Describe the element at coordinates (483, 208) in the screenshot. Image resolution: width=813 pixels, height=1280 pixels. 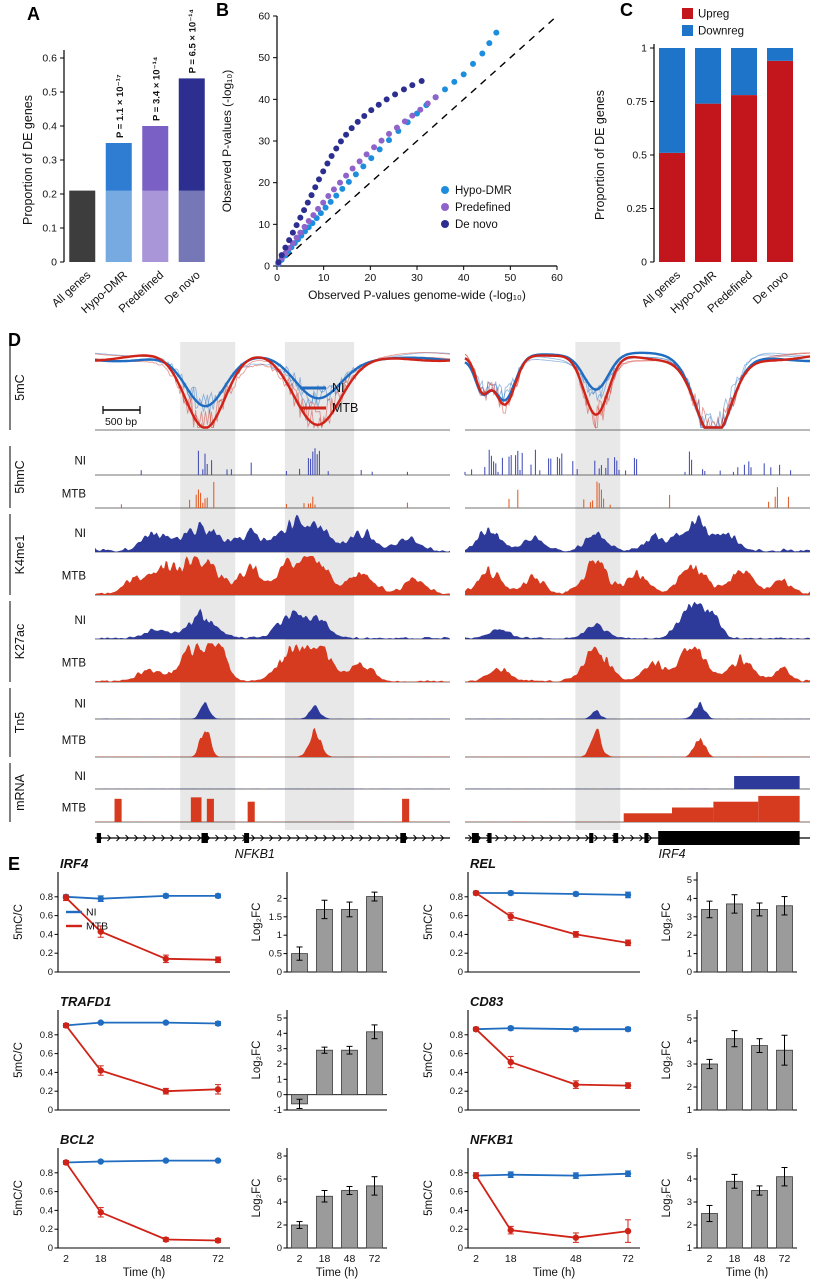
I see `legend-label: Predefined` at that location.